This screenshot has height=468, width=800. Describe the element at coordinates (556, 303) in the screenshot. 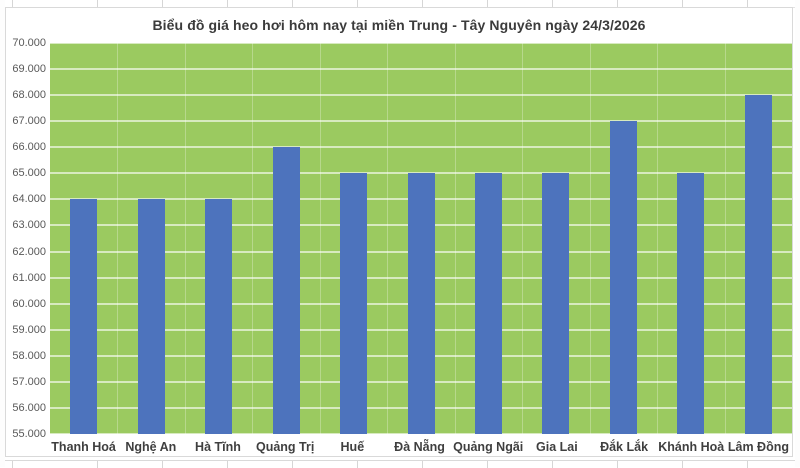

I see `bar-Gia Lai` at that location.